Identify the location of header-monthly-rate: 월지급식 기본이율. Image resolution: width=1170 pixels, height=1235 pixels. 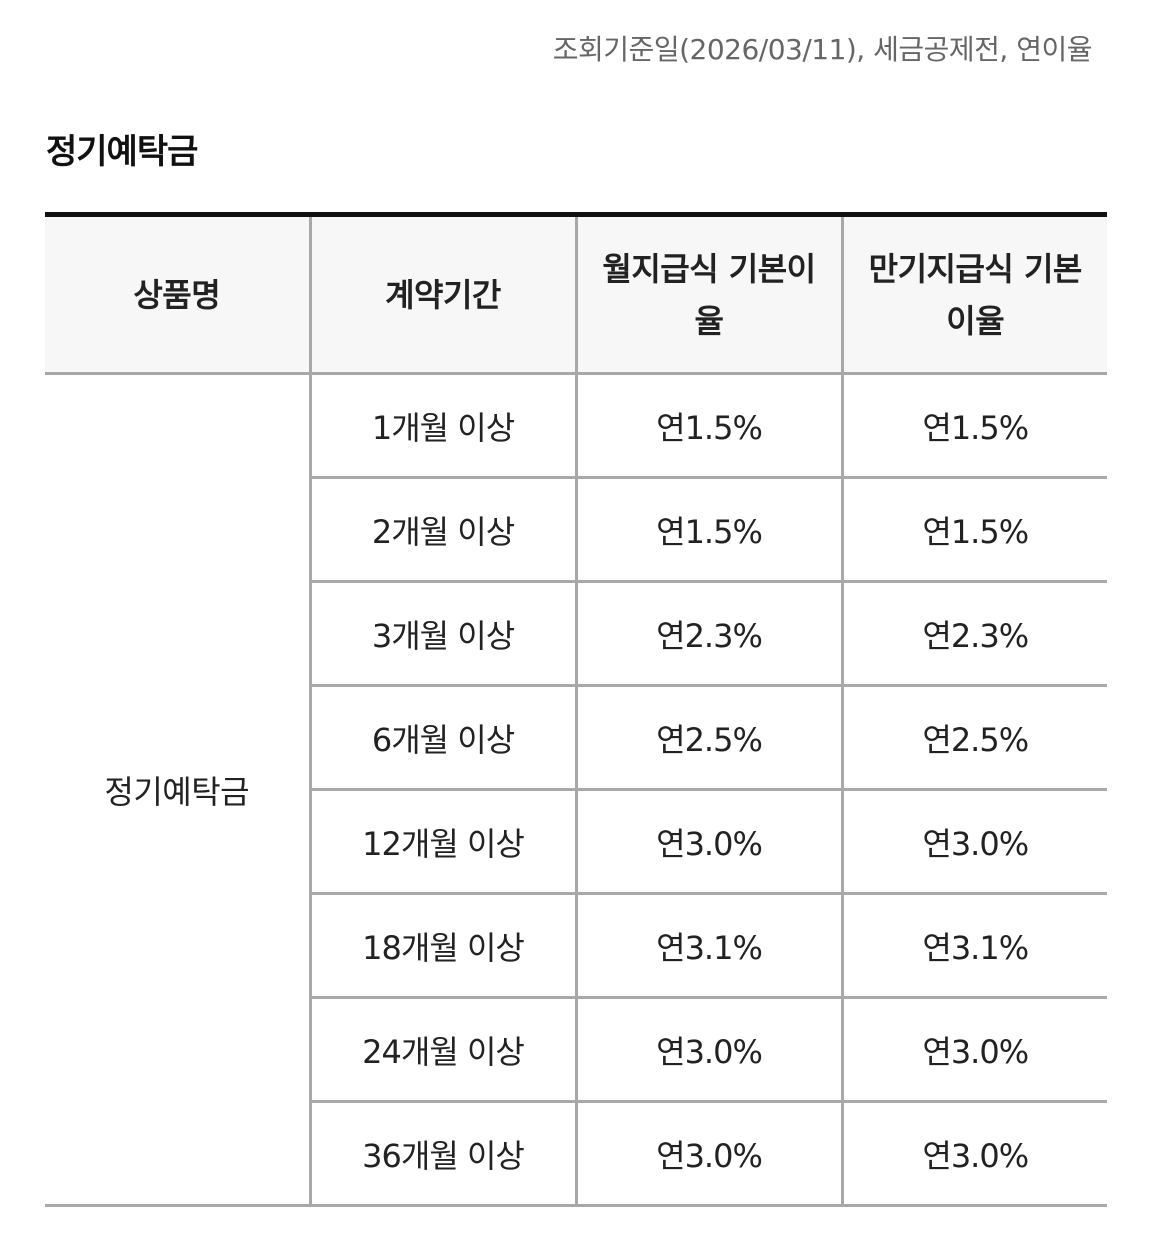
(708, 294).